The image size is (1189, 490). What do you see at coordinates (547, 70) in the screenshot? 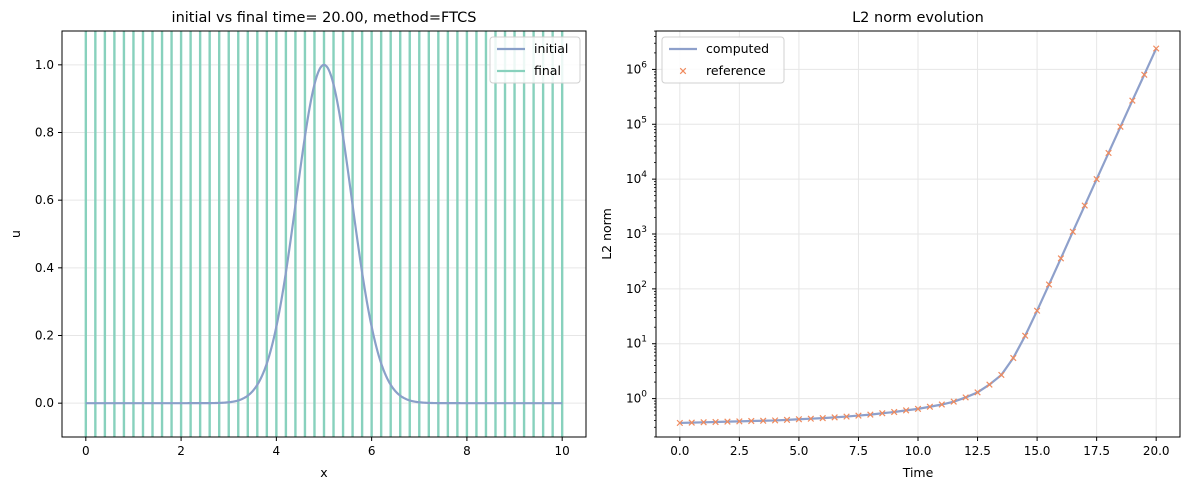
I see `legend-final-label: final` at bounding box center [547, 70].